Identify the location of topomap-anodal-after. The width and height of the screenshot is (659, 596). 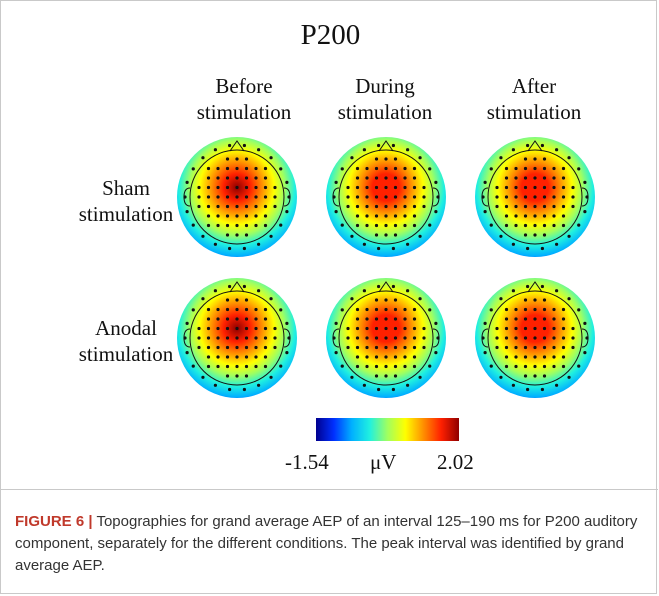
(535, 338).